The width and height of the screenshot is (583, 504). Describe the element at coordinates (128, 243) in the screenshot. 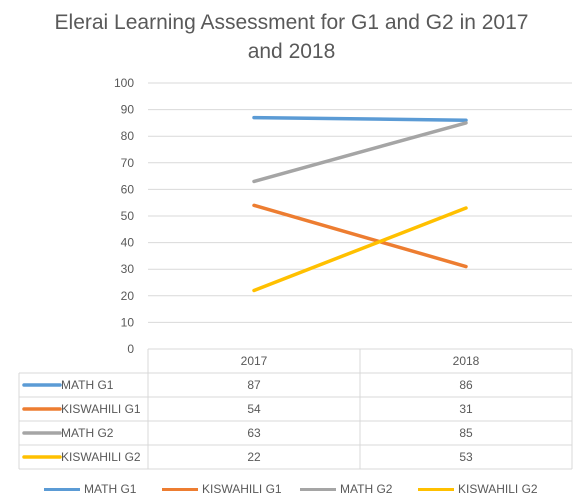

I see `y-tick-label-40: 40` at that location.